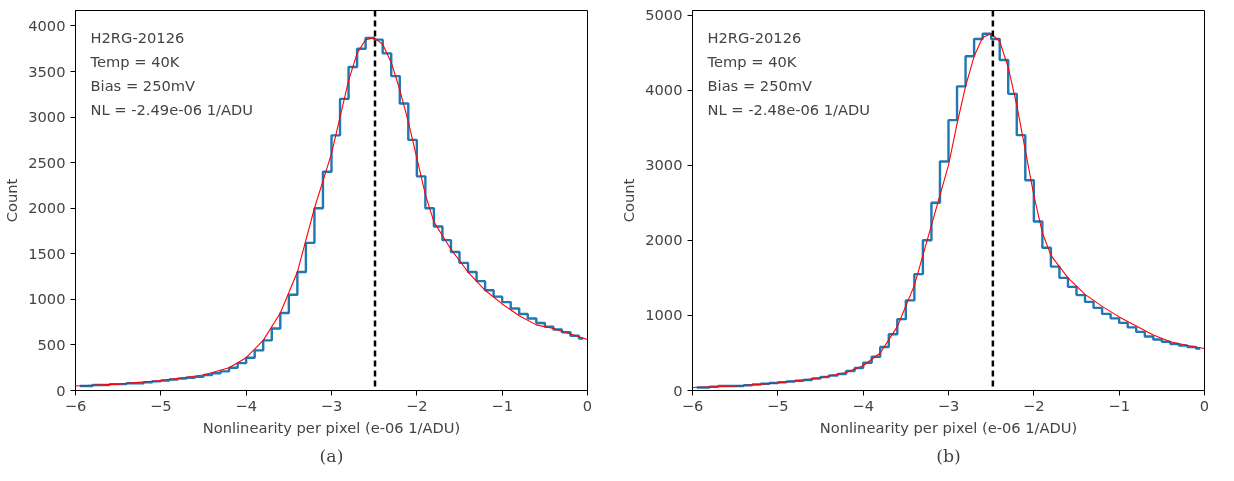 Image resolution: width=1234 pixels, height=481 pixels. I want to click on text: (b), so click(948, 455).